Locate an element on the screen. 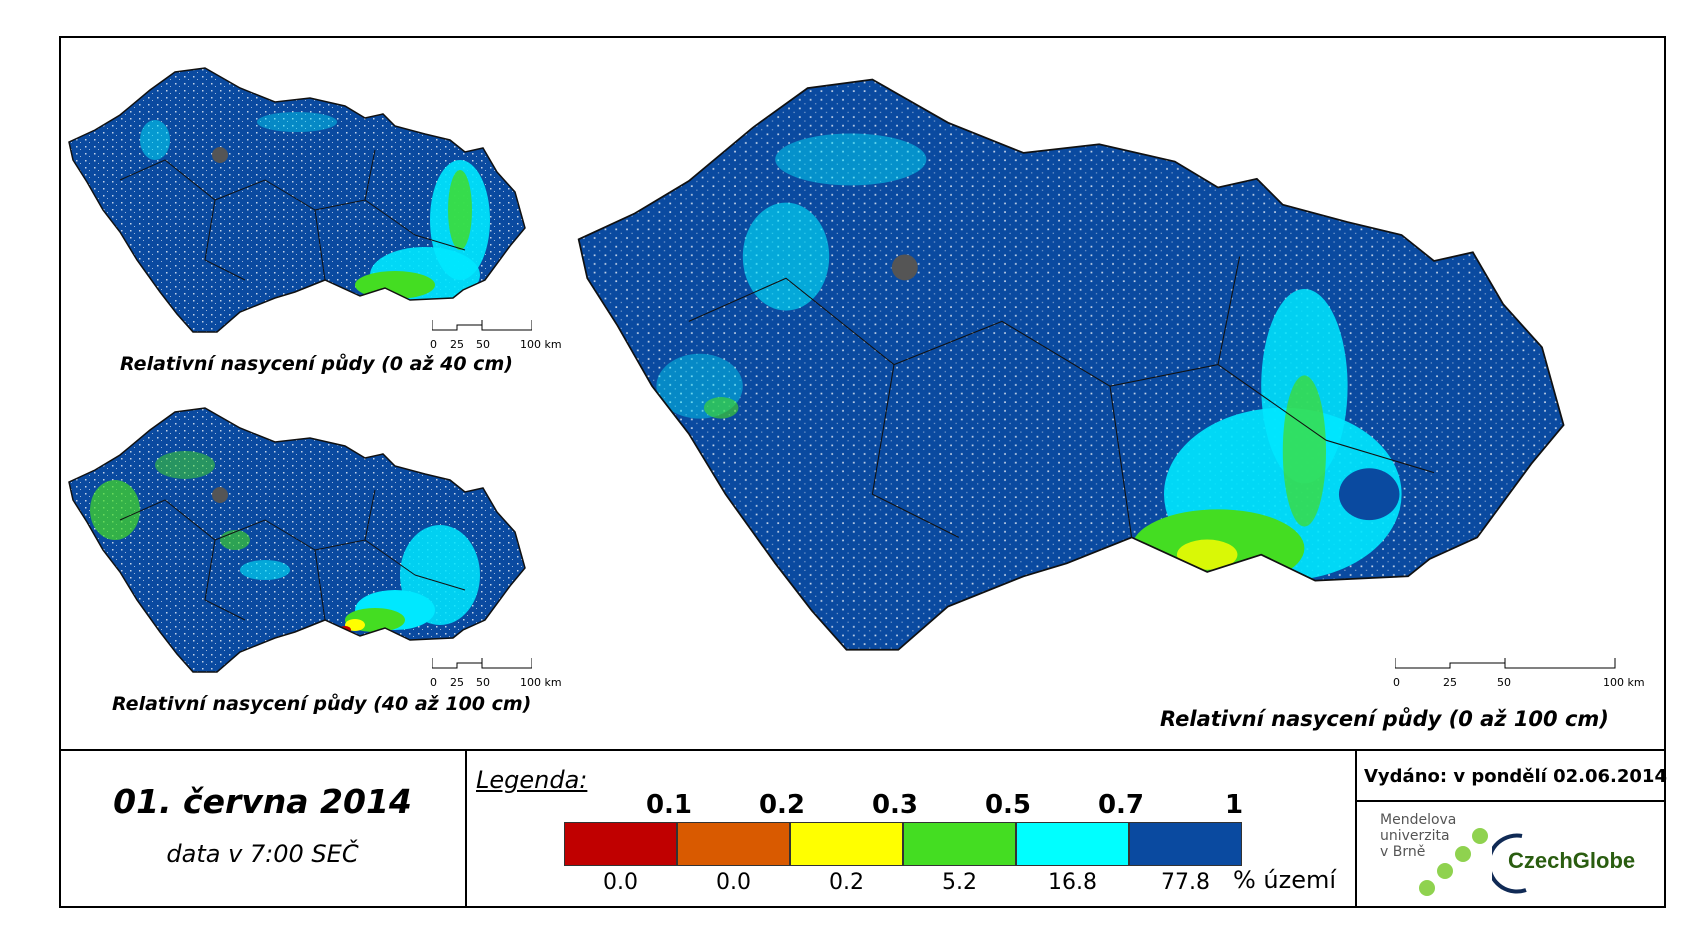  czechglobe-arc-icon is located at coordinates (1509, 863).